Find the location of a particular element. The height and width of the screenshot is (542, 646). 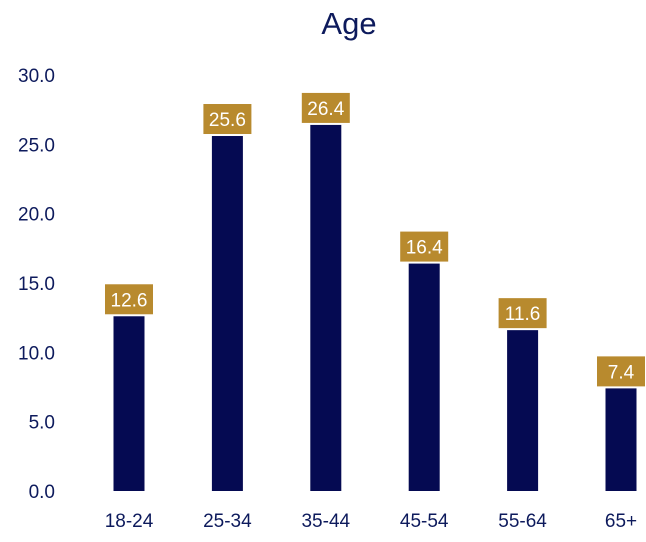

data-label: 16.4 is located at coordinates (424, 248).